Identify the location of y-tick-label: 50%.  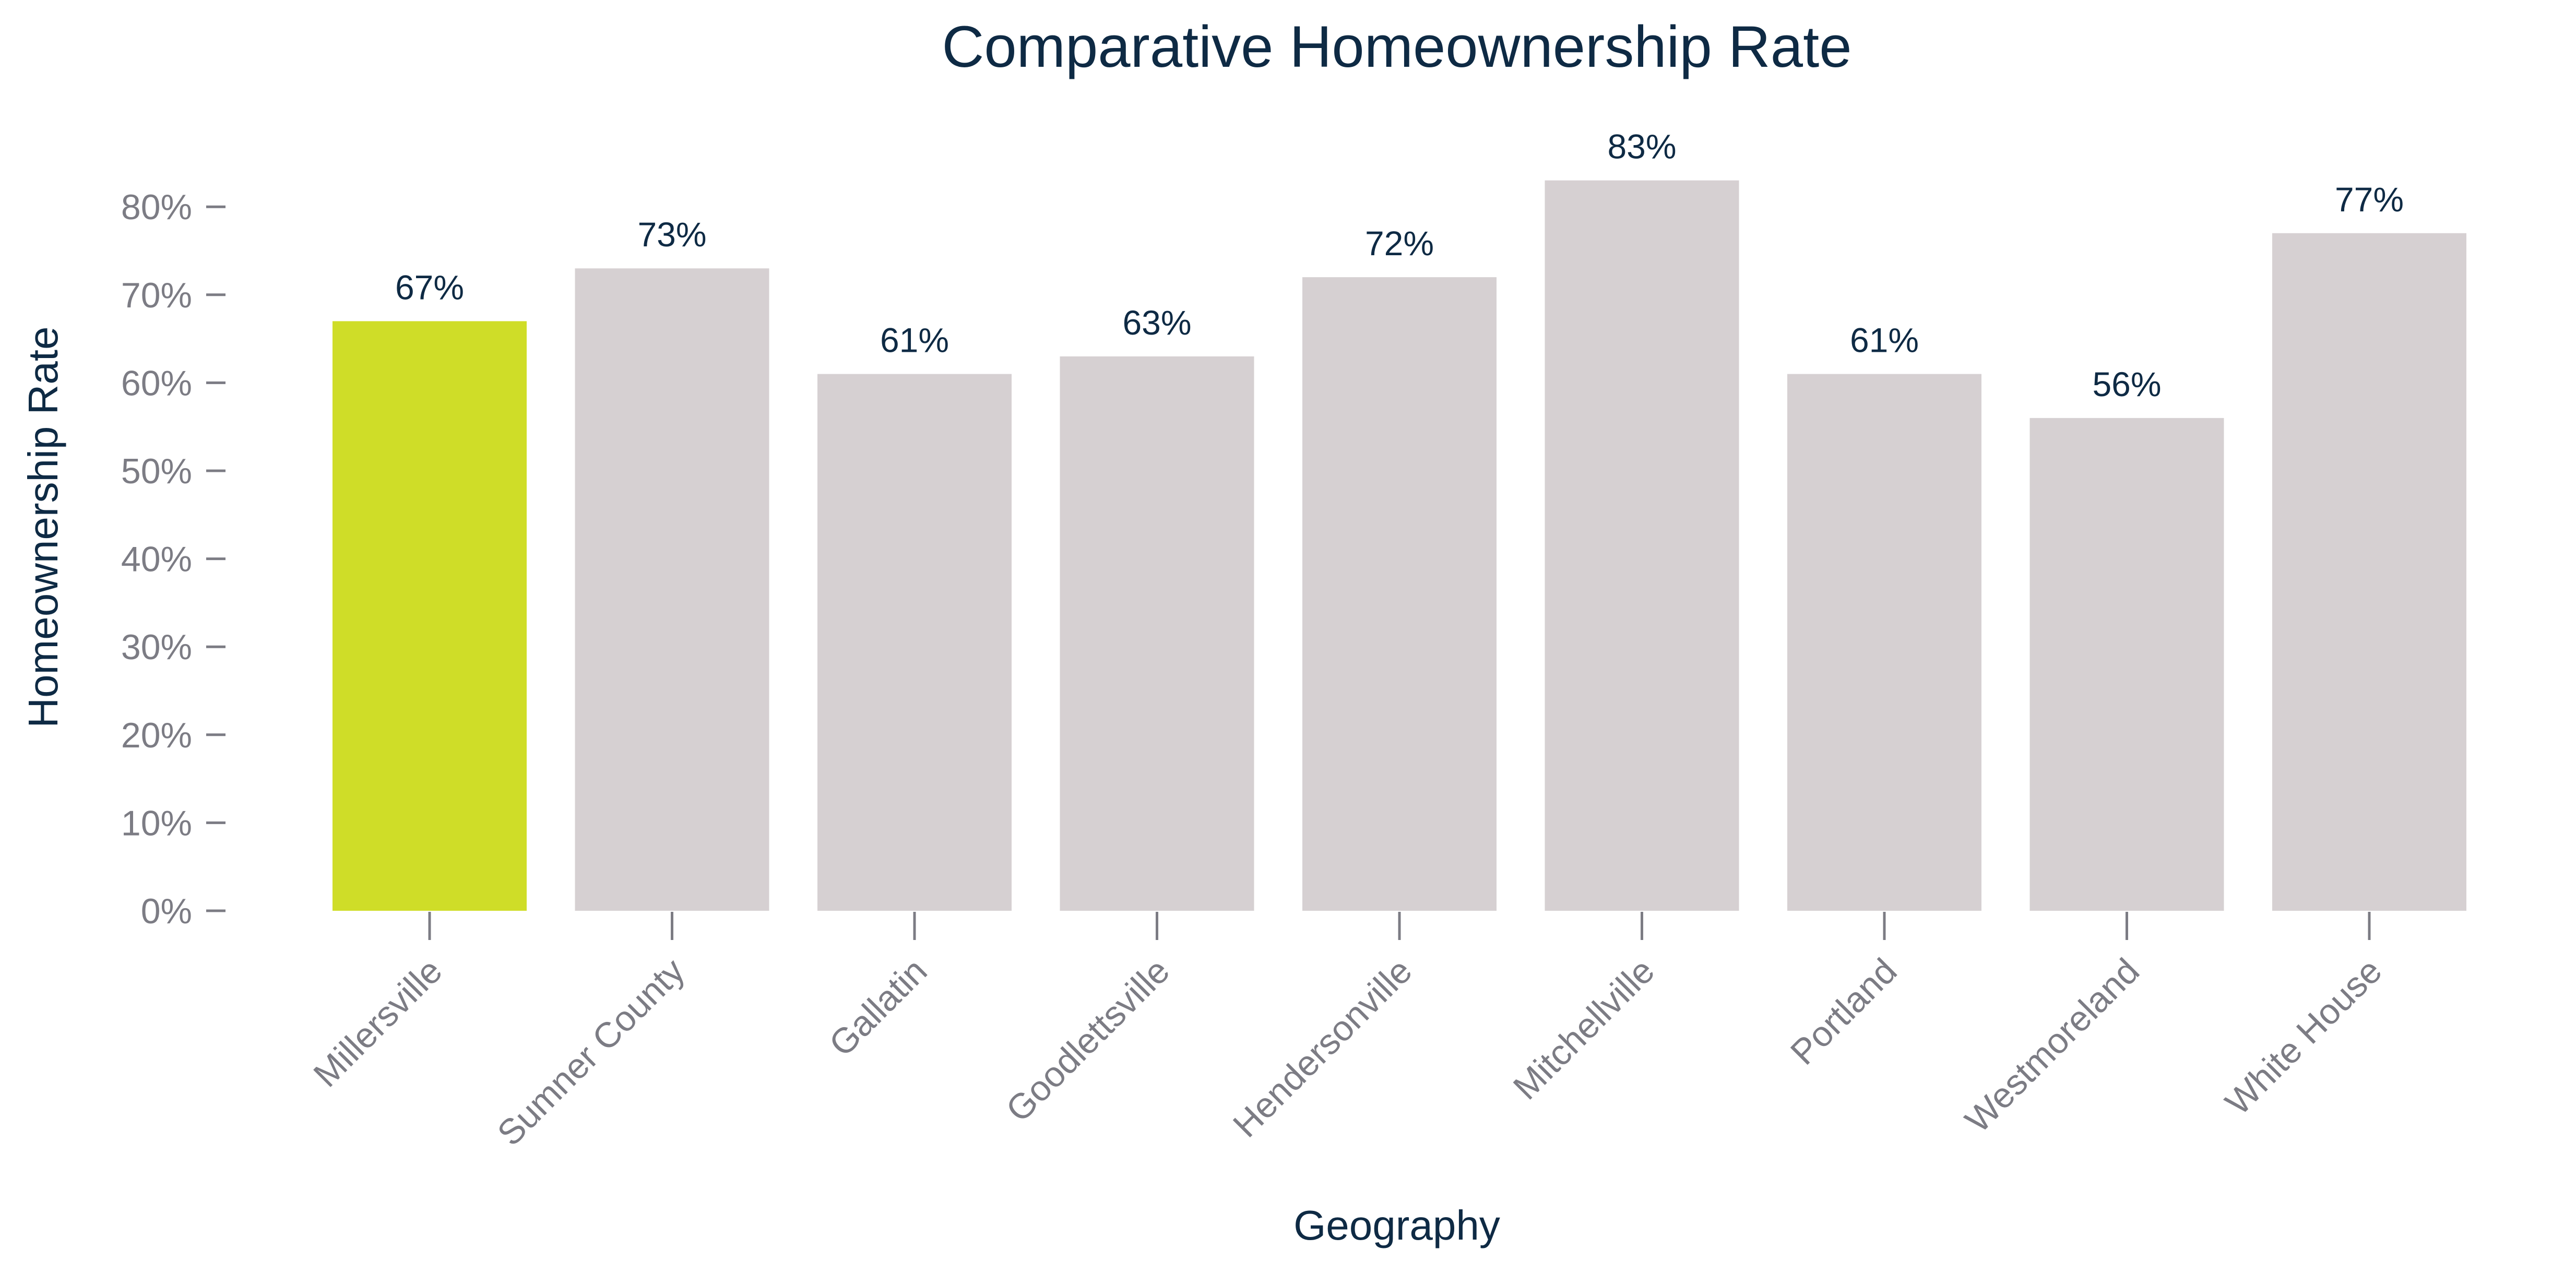
(156, 471).